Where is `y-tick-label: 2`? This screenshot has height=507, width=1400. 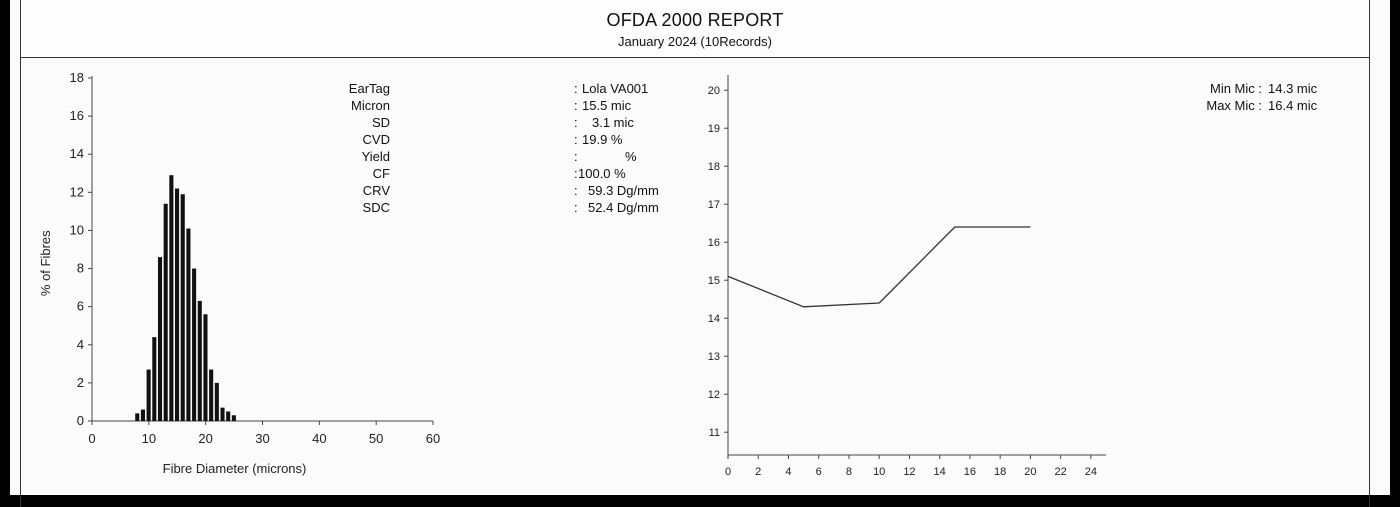 y-tick-label: 2 is located at coordinates (80, 382).